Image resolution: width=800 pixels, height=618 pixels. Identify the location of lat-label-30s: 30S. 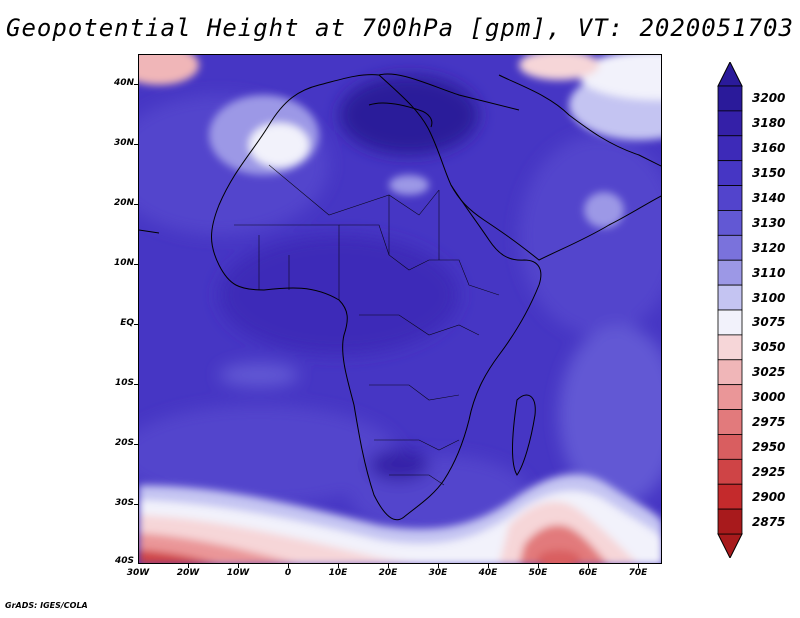
(124, 503).